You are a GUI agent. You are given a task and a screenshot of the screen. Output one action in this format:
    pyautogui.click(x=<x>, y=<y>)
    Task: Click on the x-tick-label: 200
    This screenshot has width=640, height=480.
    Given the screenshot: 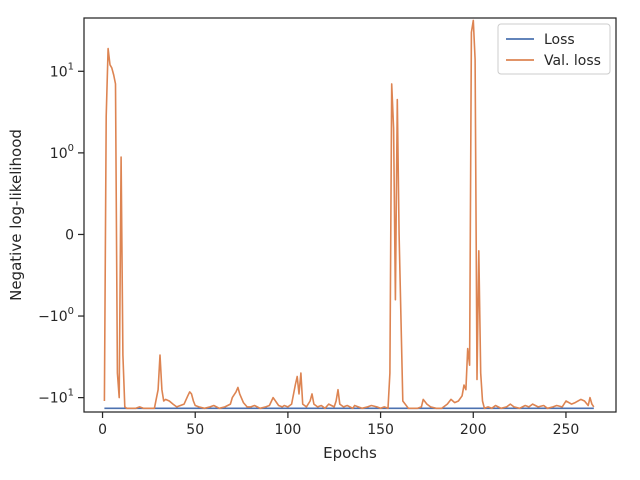 What is the action you would take?
    pyautogui.click(x=473, y=430)
    